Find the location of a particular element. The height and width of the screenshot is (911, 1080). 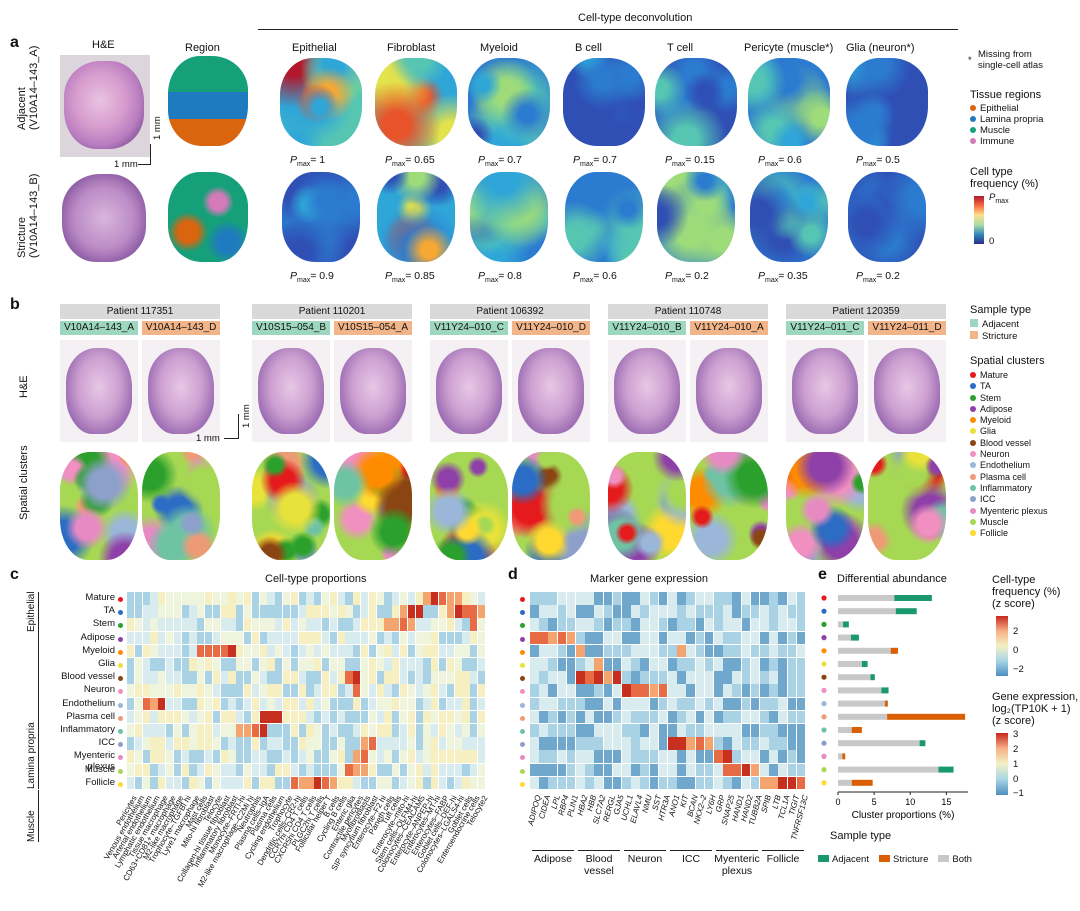

sample-stricture-2: V11Y24–010_D is located at coordinates (551, 328).